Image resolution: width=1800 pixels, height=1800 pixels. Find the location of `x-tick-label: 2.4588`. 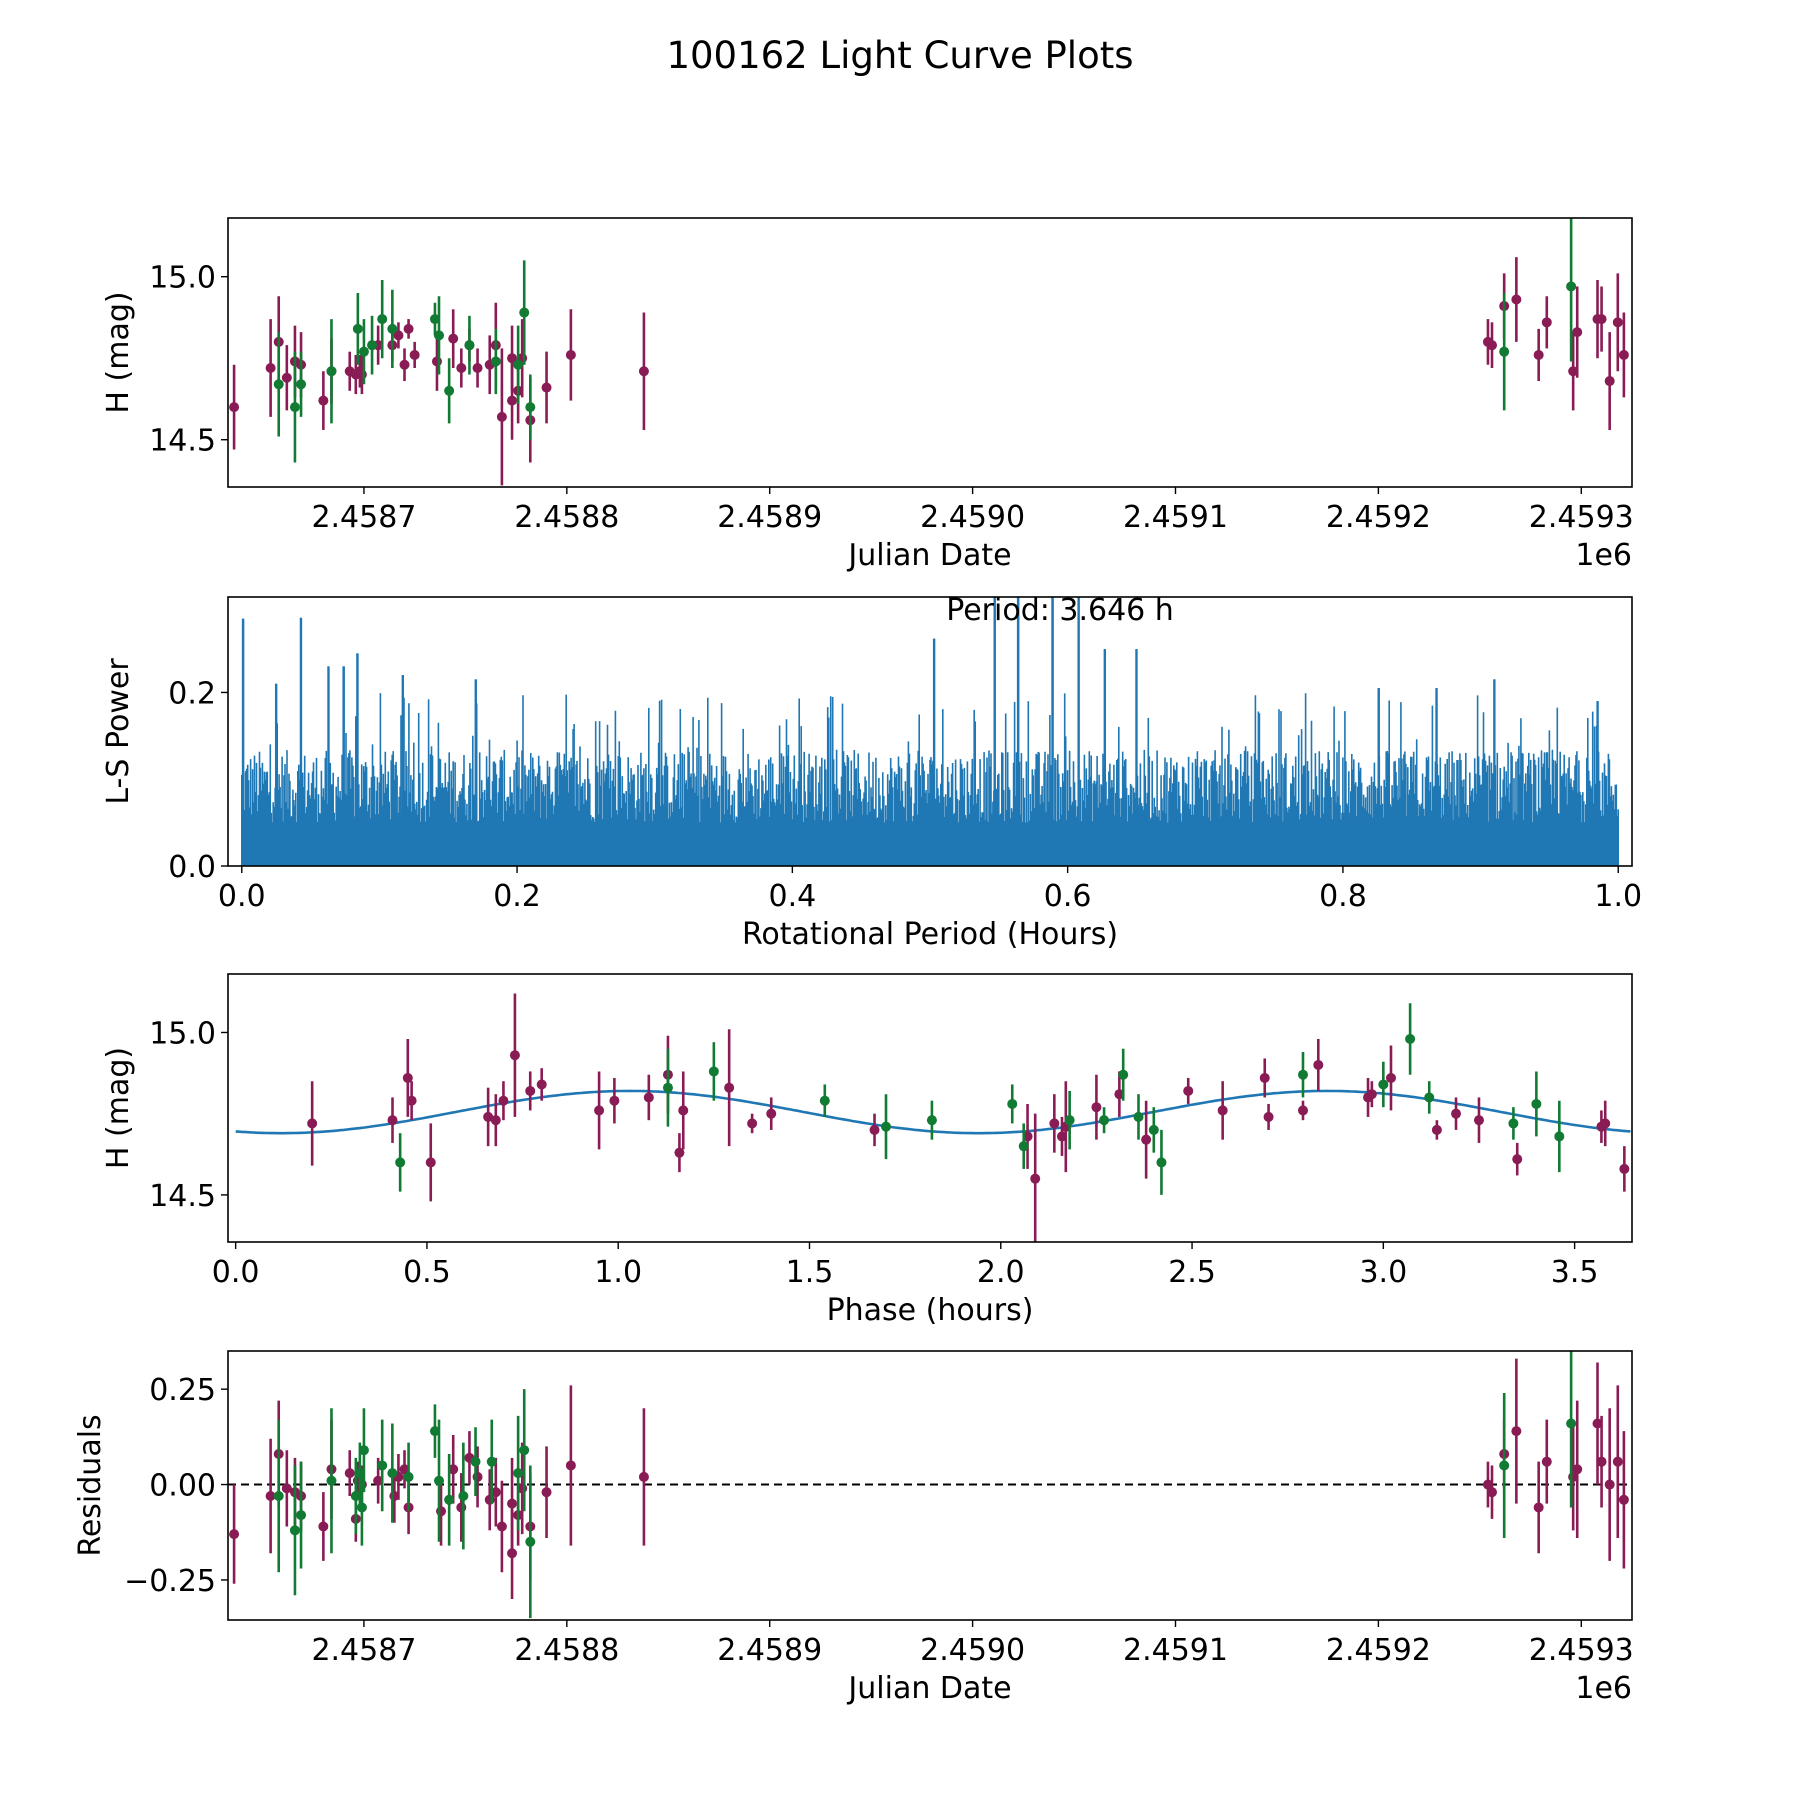

x-tick-label: 2.4588 is located at coordinates (566, 517).